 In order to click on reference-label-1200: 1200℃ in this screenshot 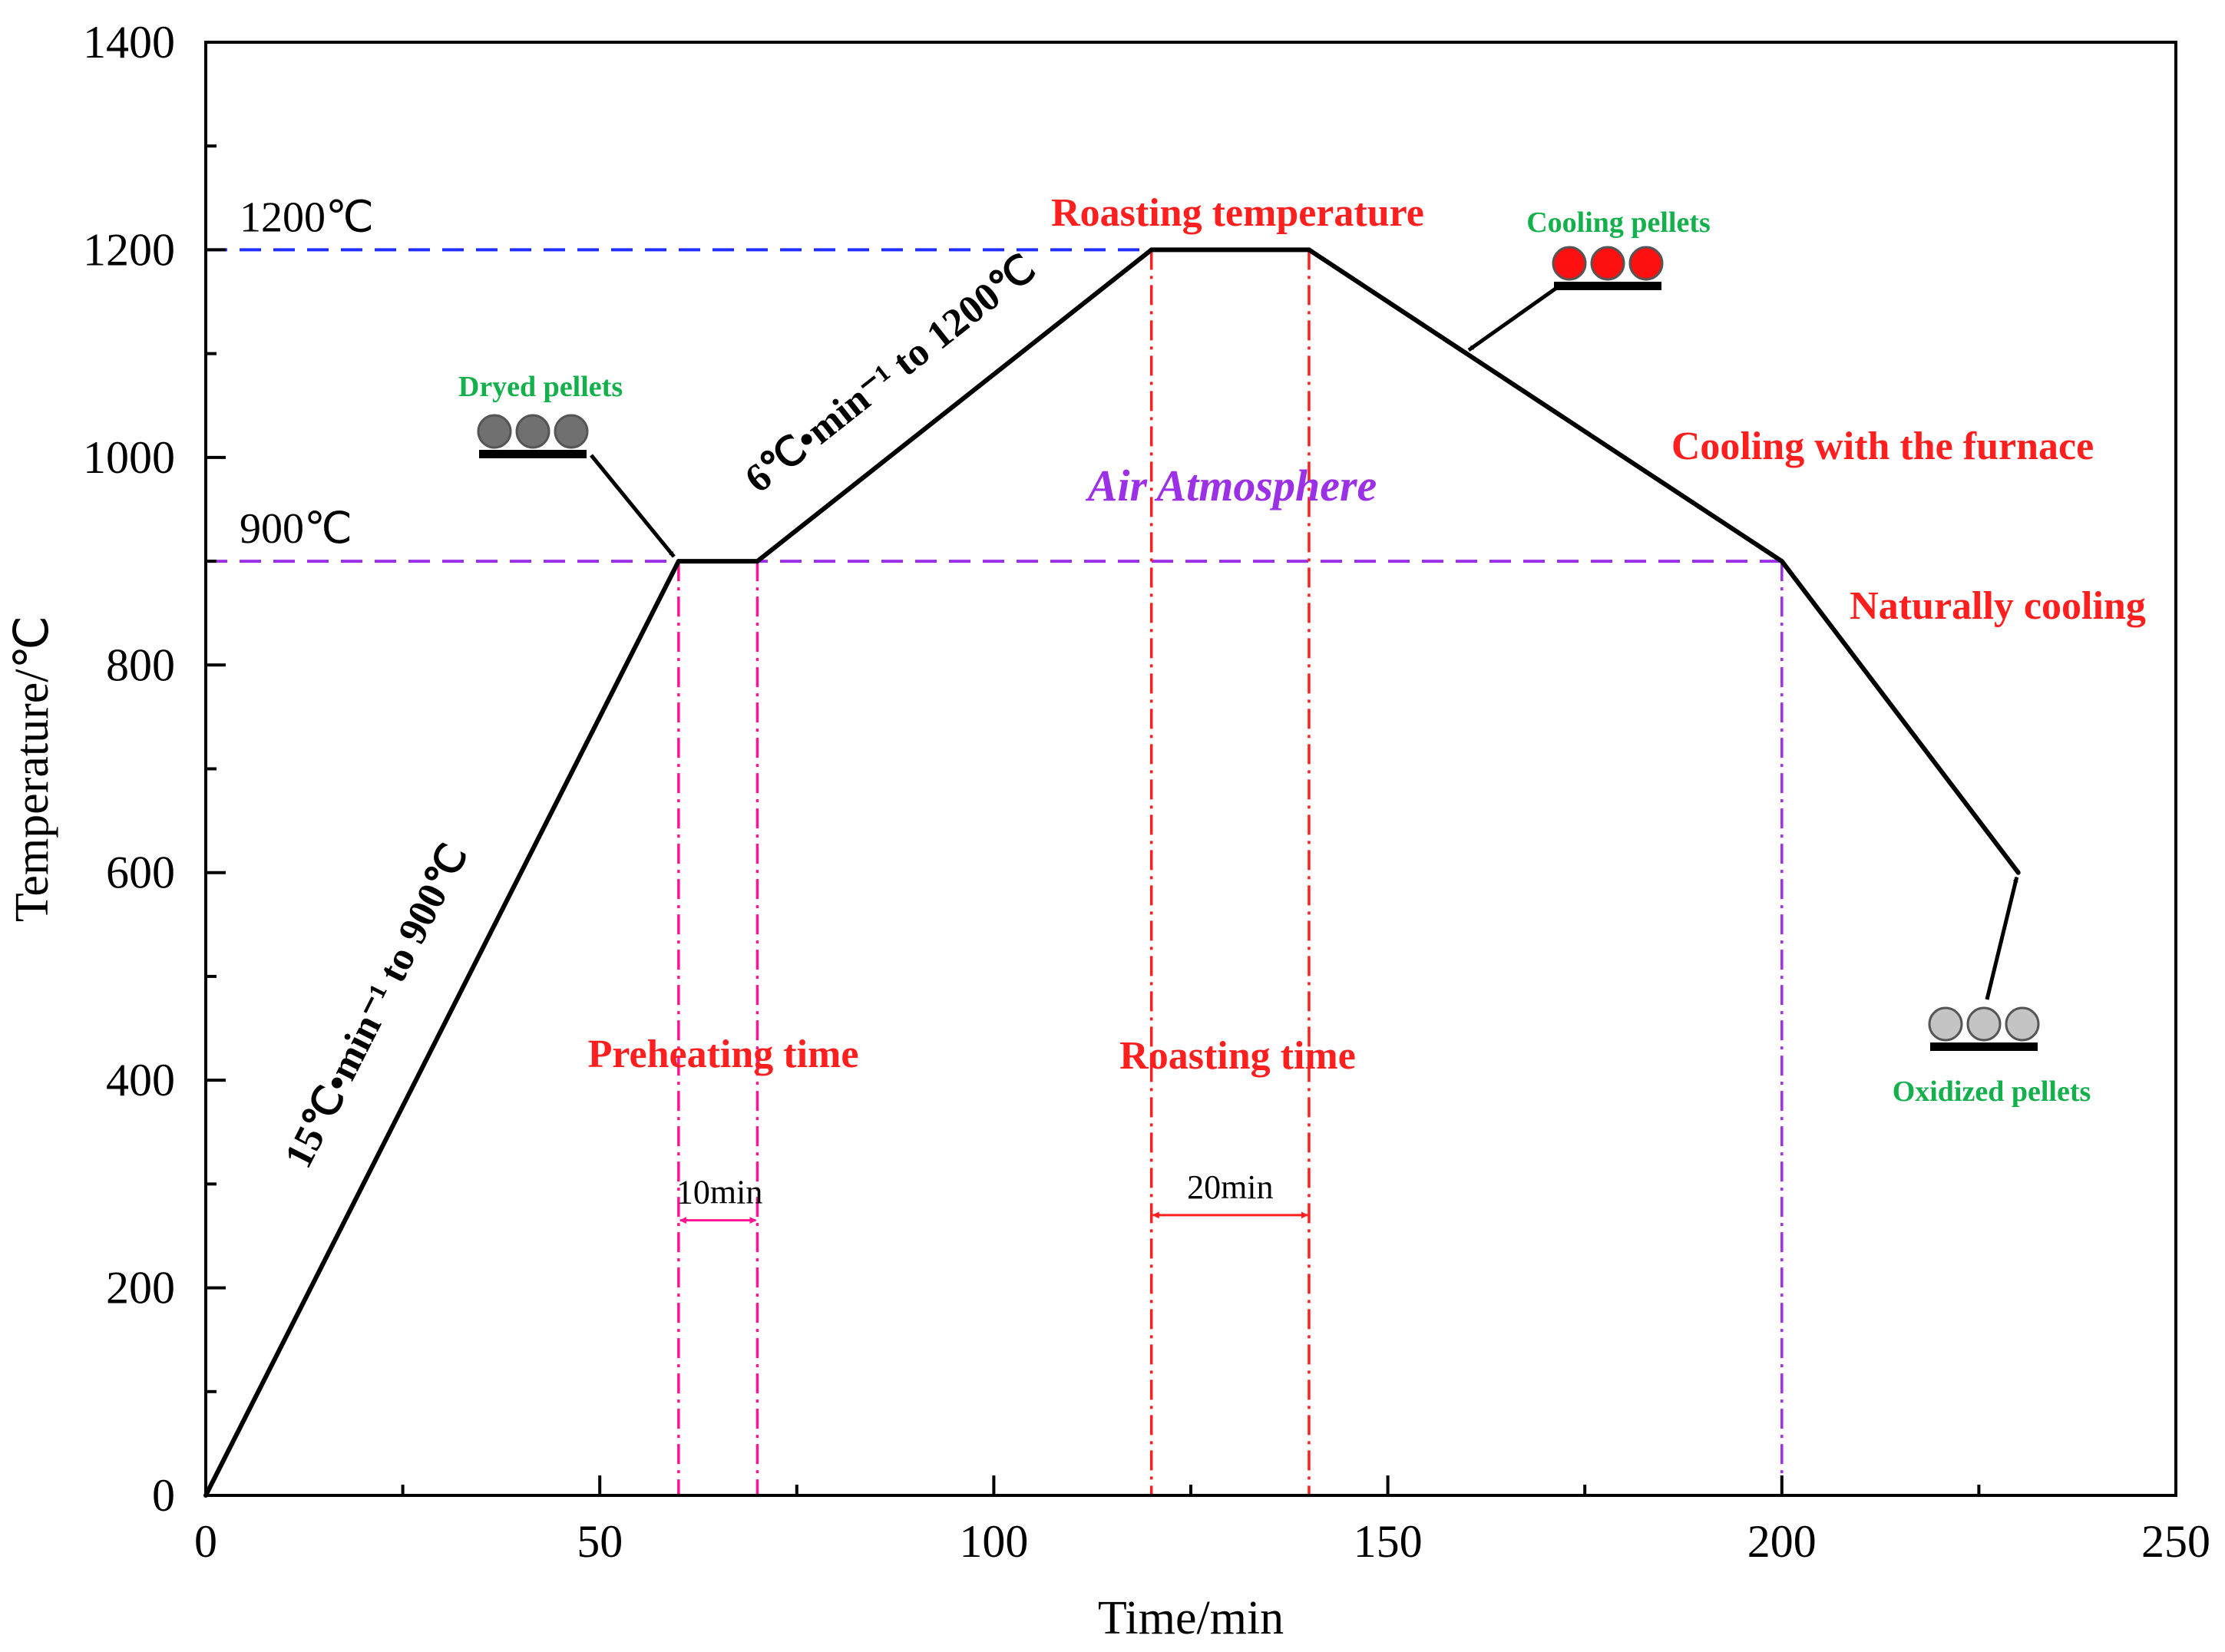, I will do `click(307, 217)`.